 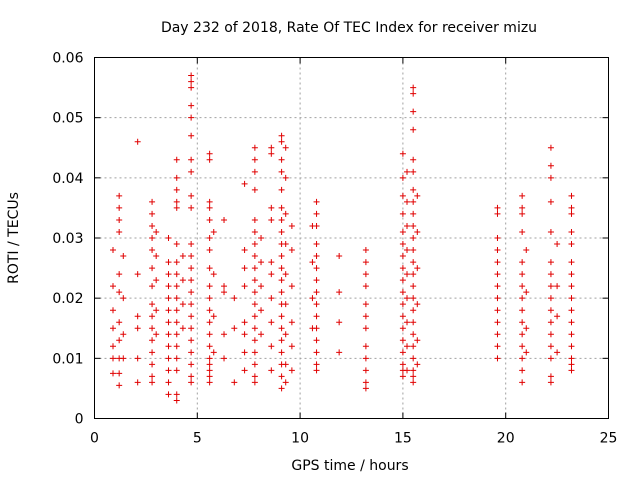 I want to click on x-tick-label: 20, so click(x=506, y=439).